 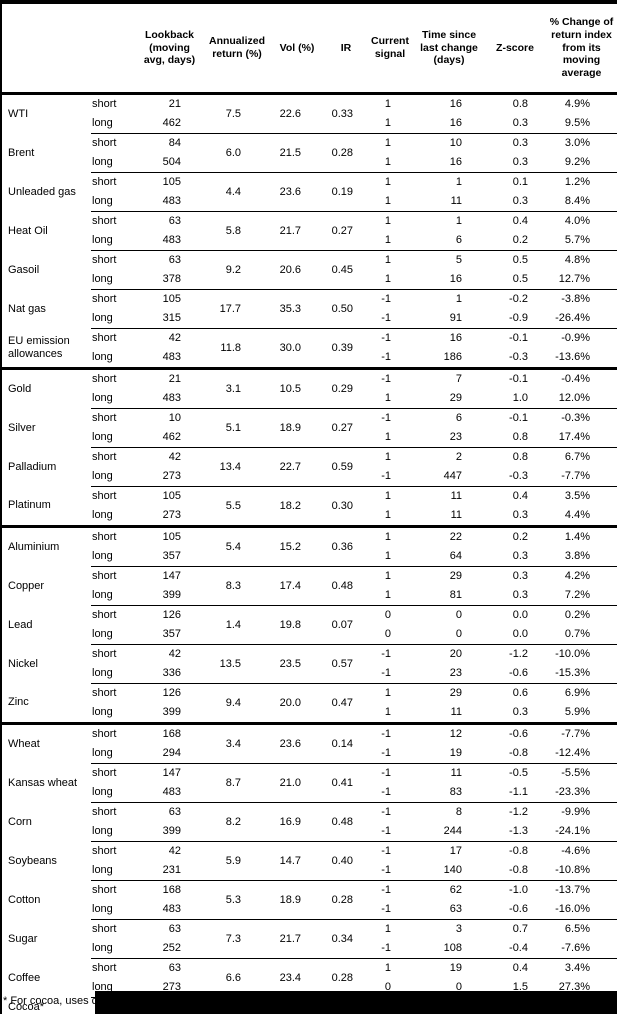 I want to click on table-row: long 462 1 23 0.8 17.4%, so click(x=309, y=438).